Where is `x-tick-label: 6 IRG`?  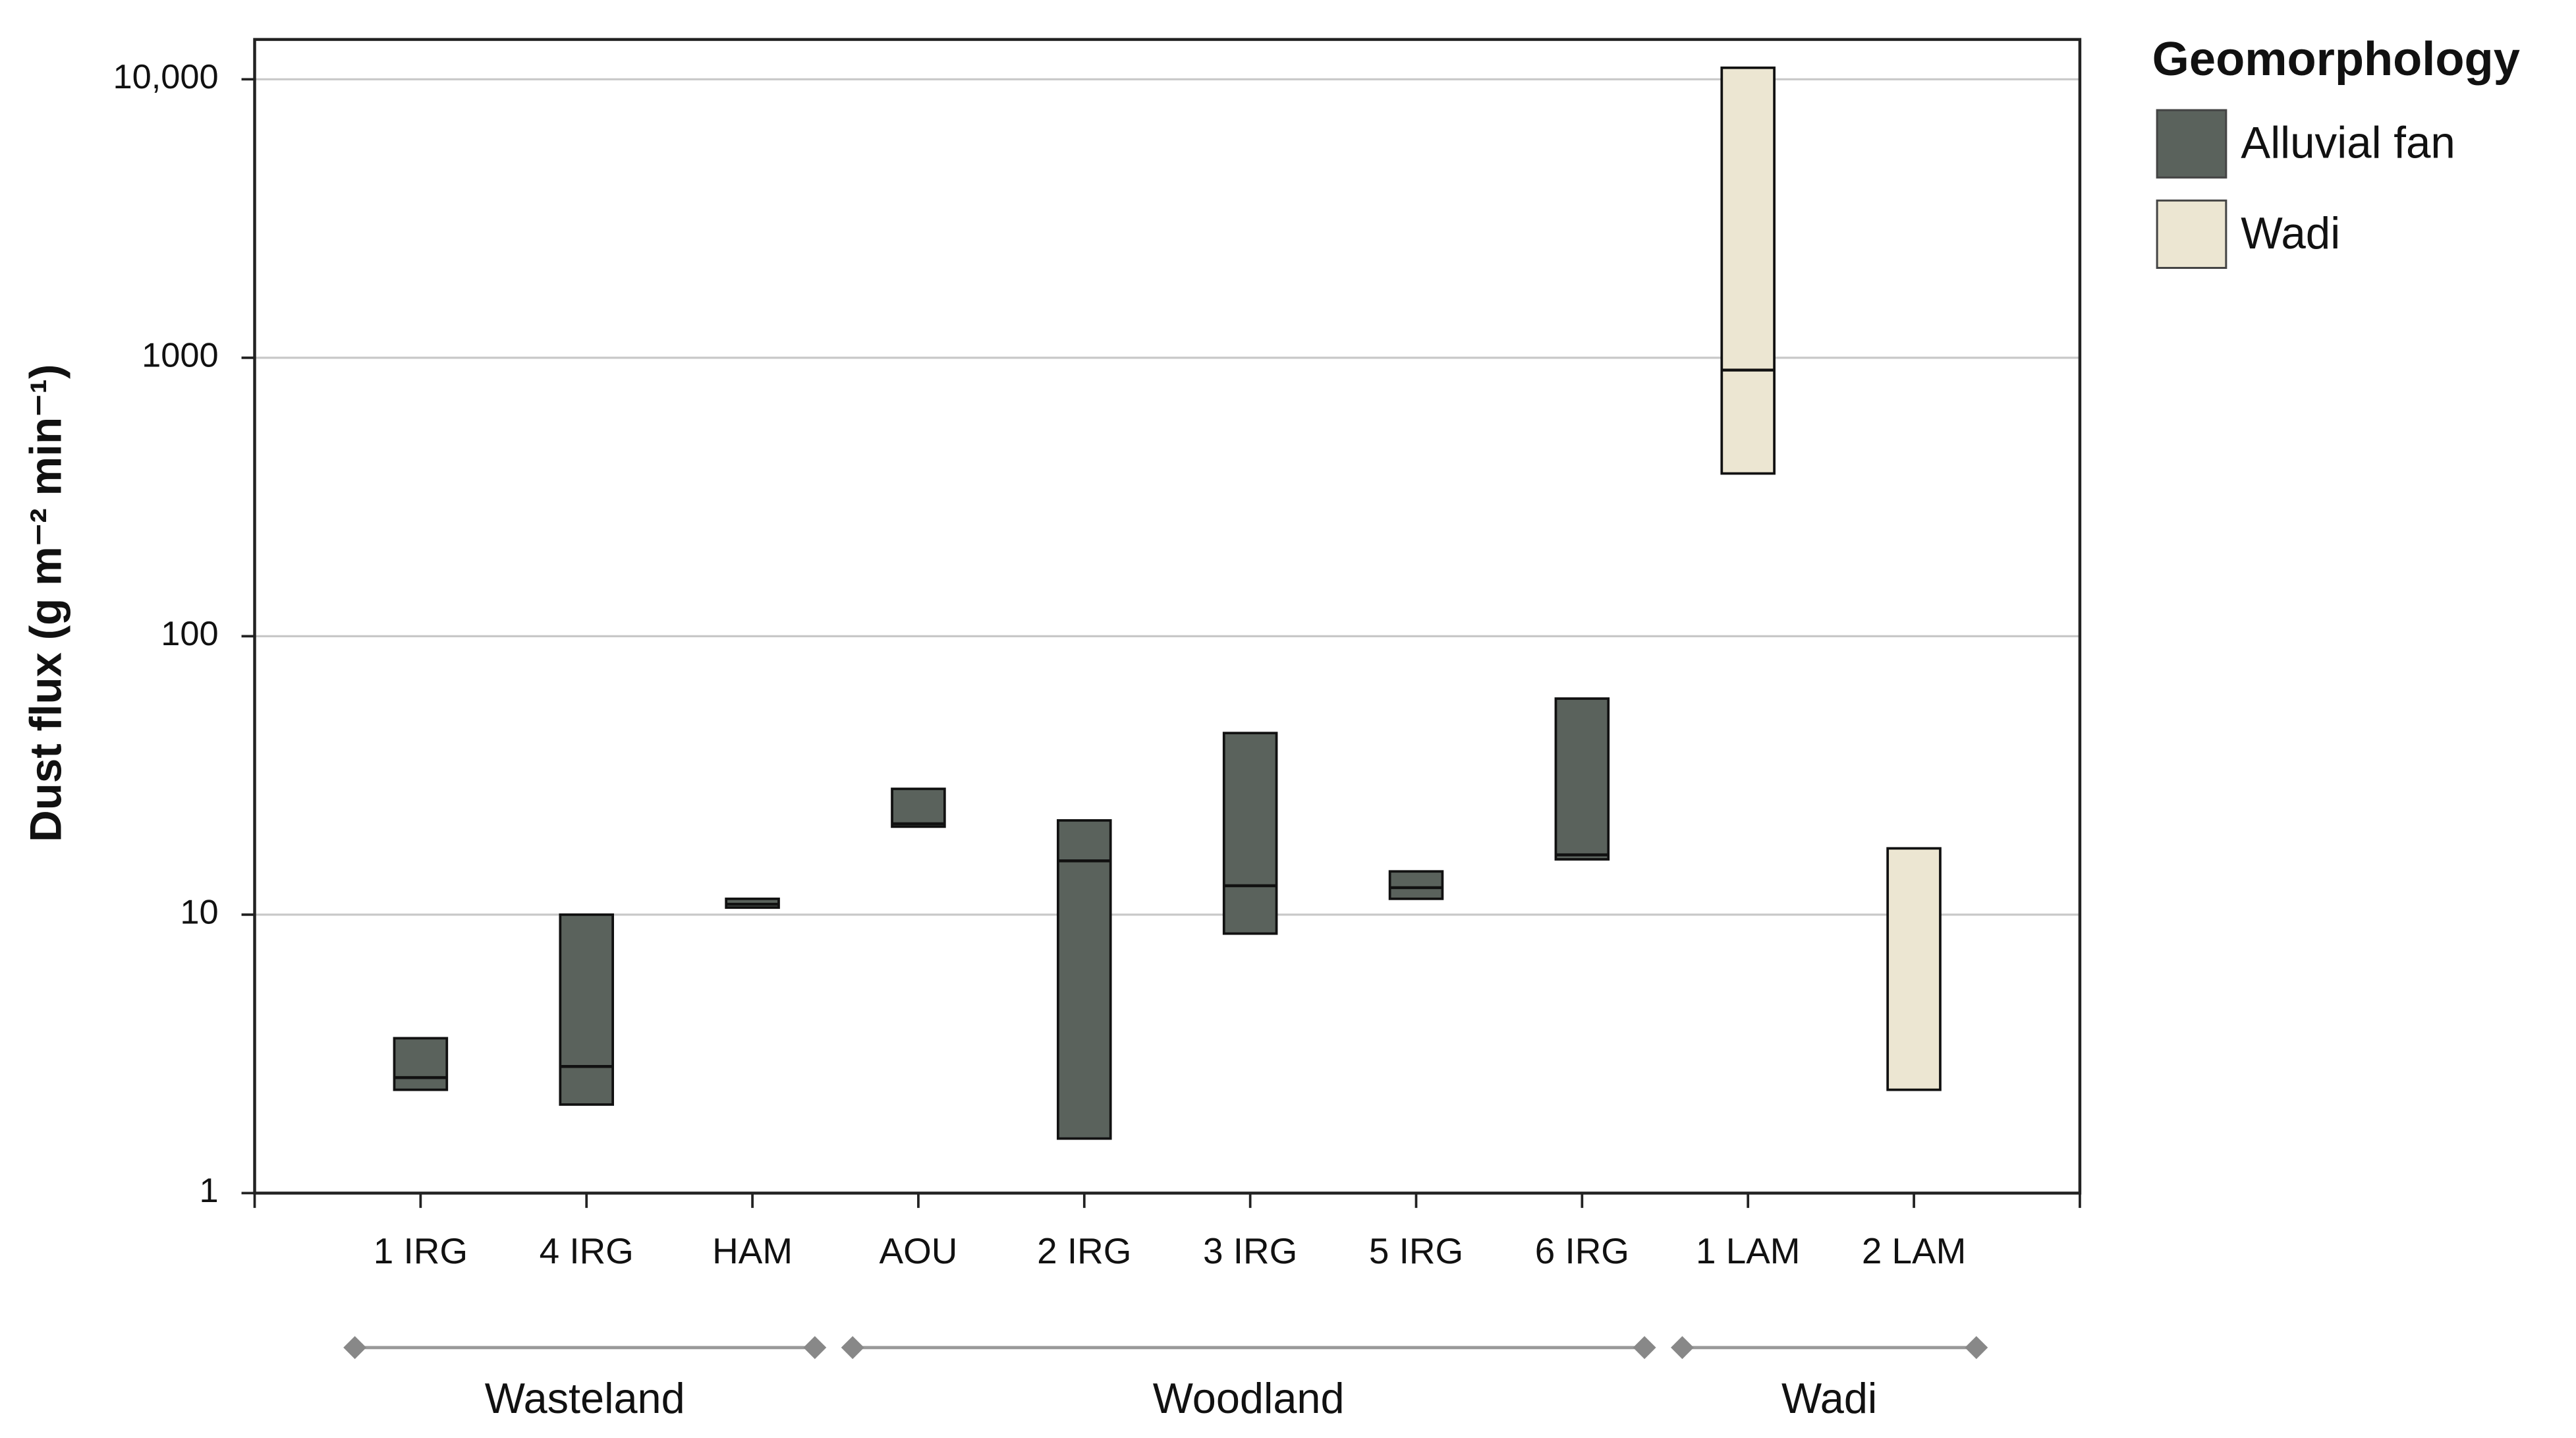 x-tick-label: 6 IRG is located at coordinates (1582, 1250).